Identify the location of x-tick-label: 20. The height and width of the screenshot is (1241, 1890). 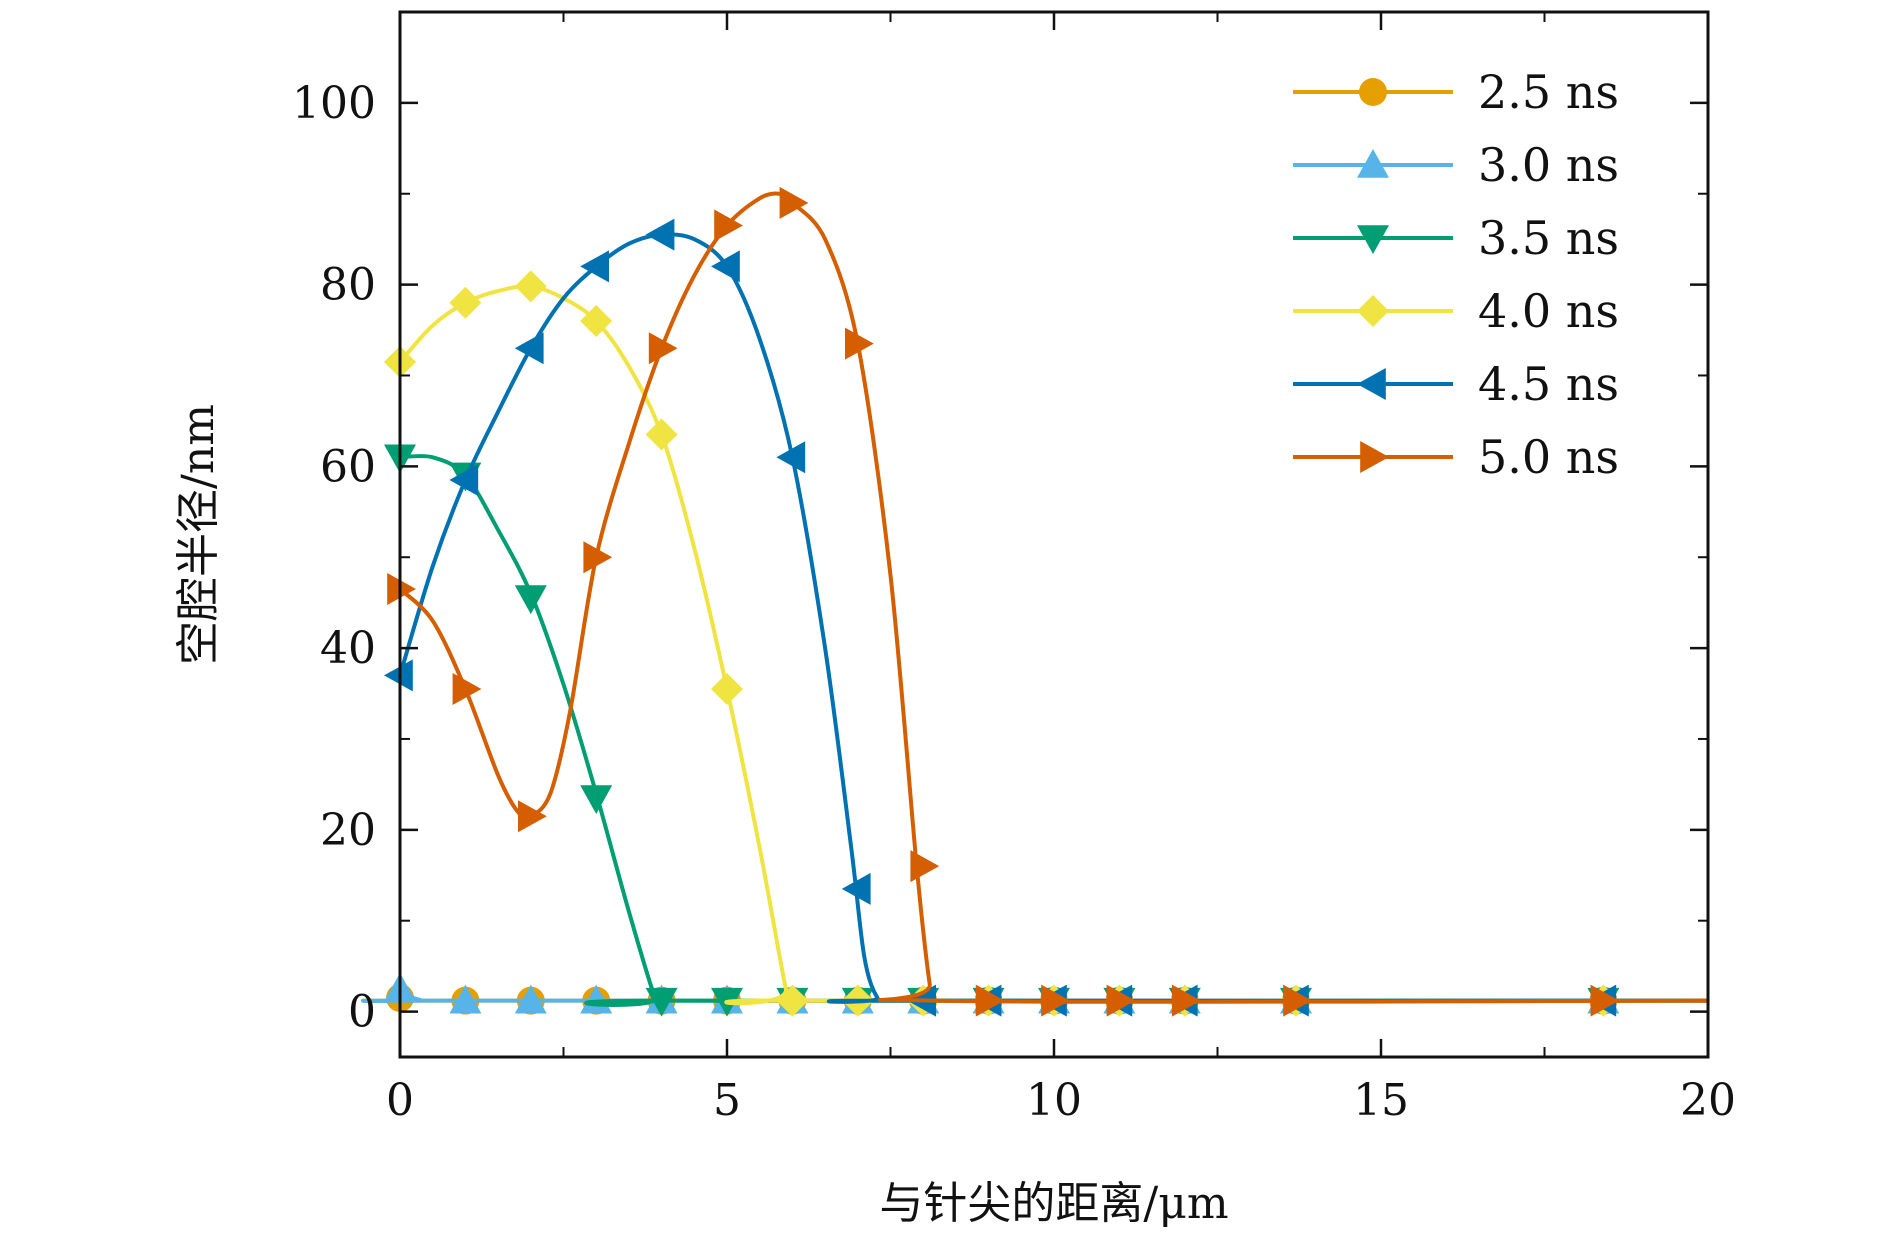
(1708, 1100).